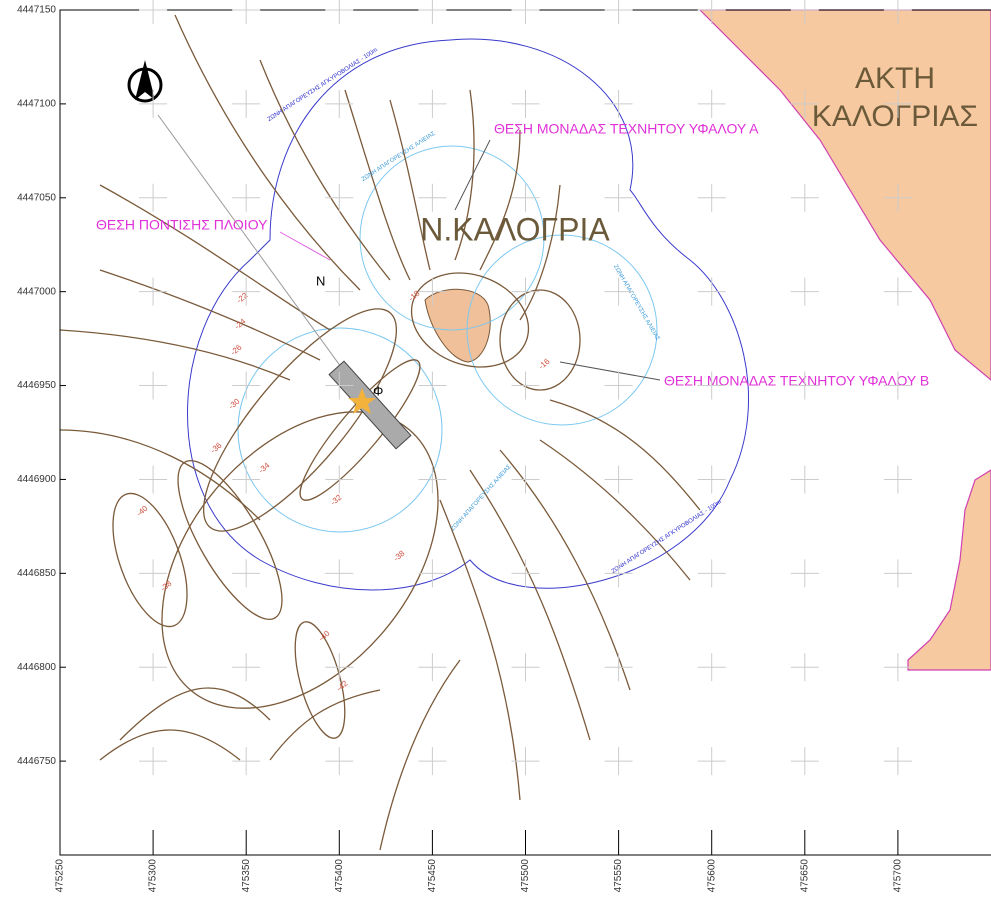 The image size is (991, 908). What do you see at coordinates (895, 116) in the screenshot?
I see `coast-label: ΚΑΛΟΓΡΙΑΣ` at bounding box center [895, 116].